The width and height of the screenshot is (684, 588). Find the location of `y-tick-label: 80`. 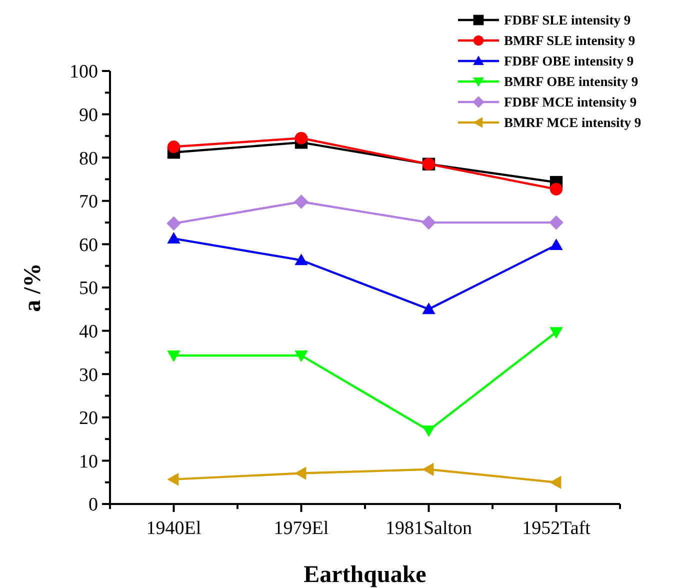

y-tick-label: 80 is located at coordinates (88, 159).